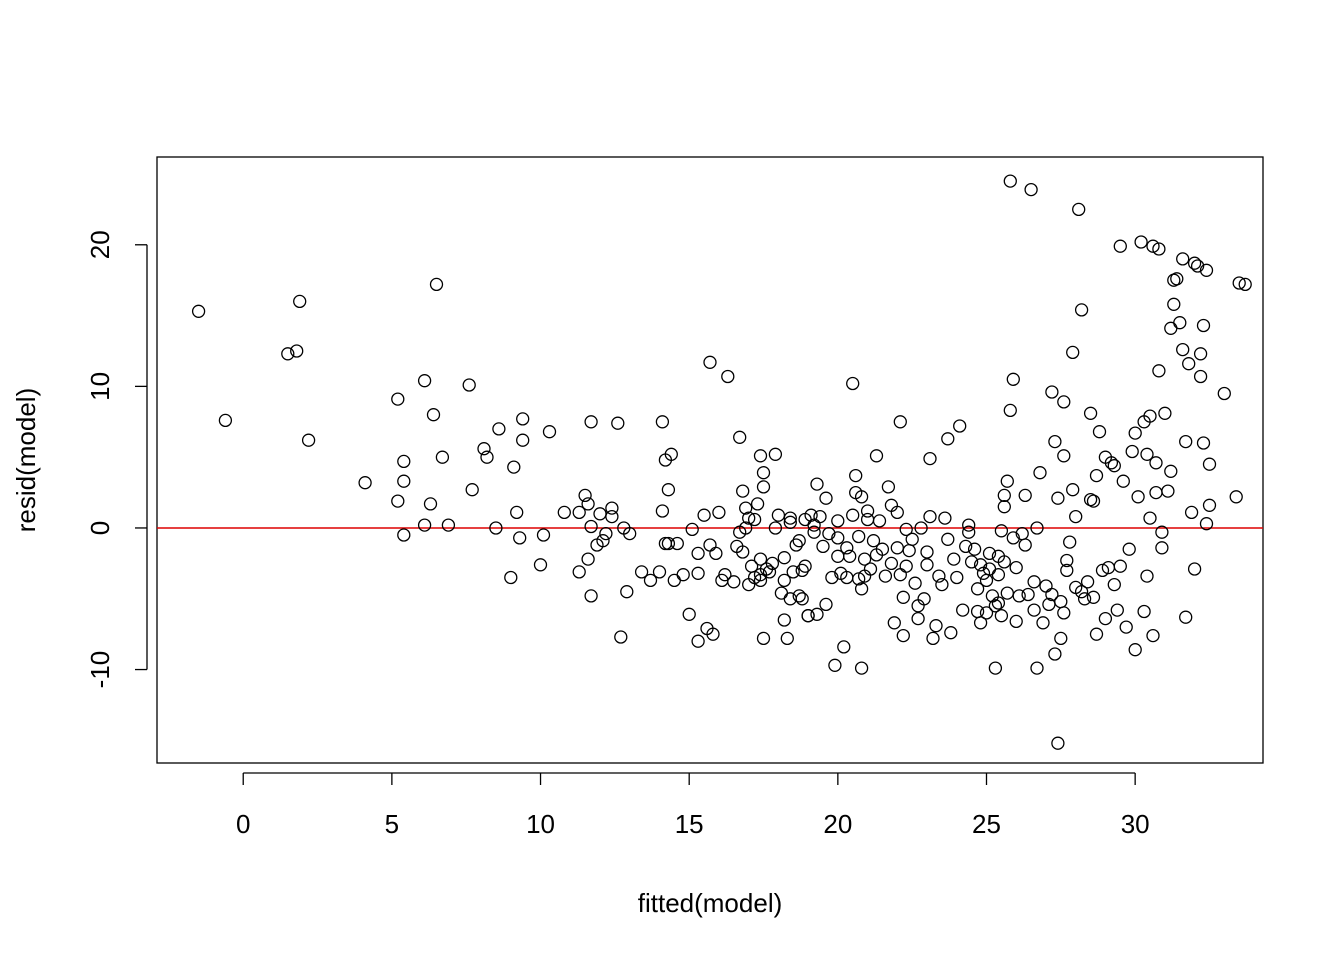 The image size is (1344, 960). Describe the element at coordinates (100, 244) in the screenshot. I see `y-tick-label: 20` at that location.